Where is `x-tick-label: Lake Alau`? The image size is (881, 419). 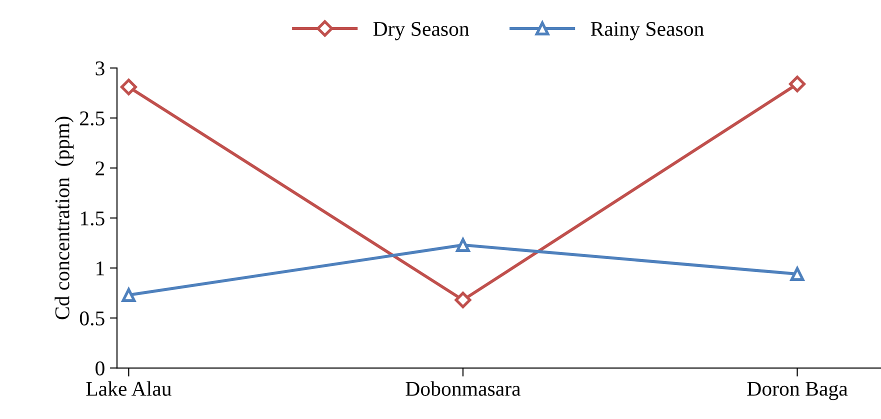 x-tick-label: Lake Alau is located at coordinates (129, 388).